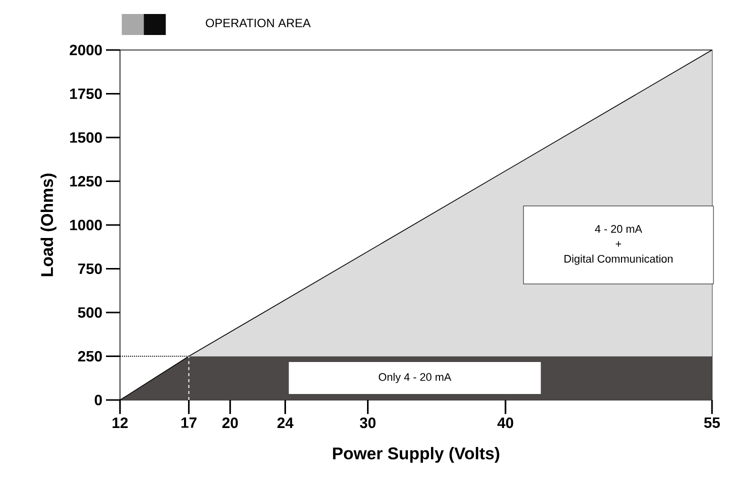  I want to click on y-tick-label: 1500, so click(86, 137).